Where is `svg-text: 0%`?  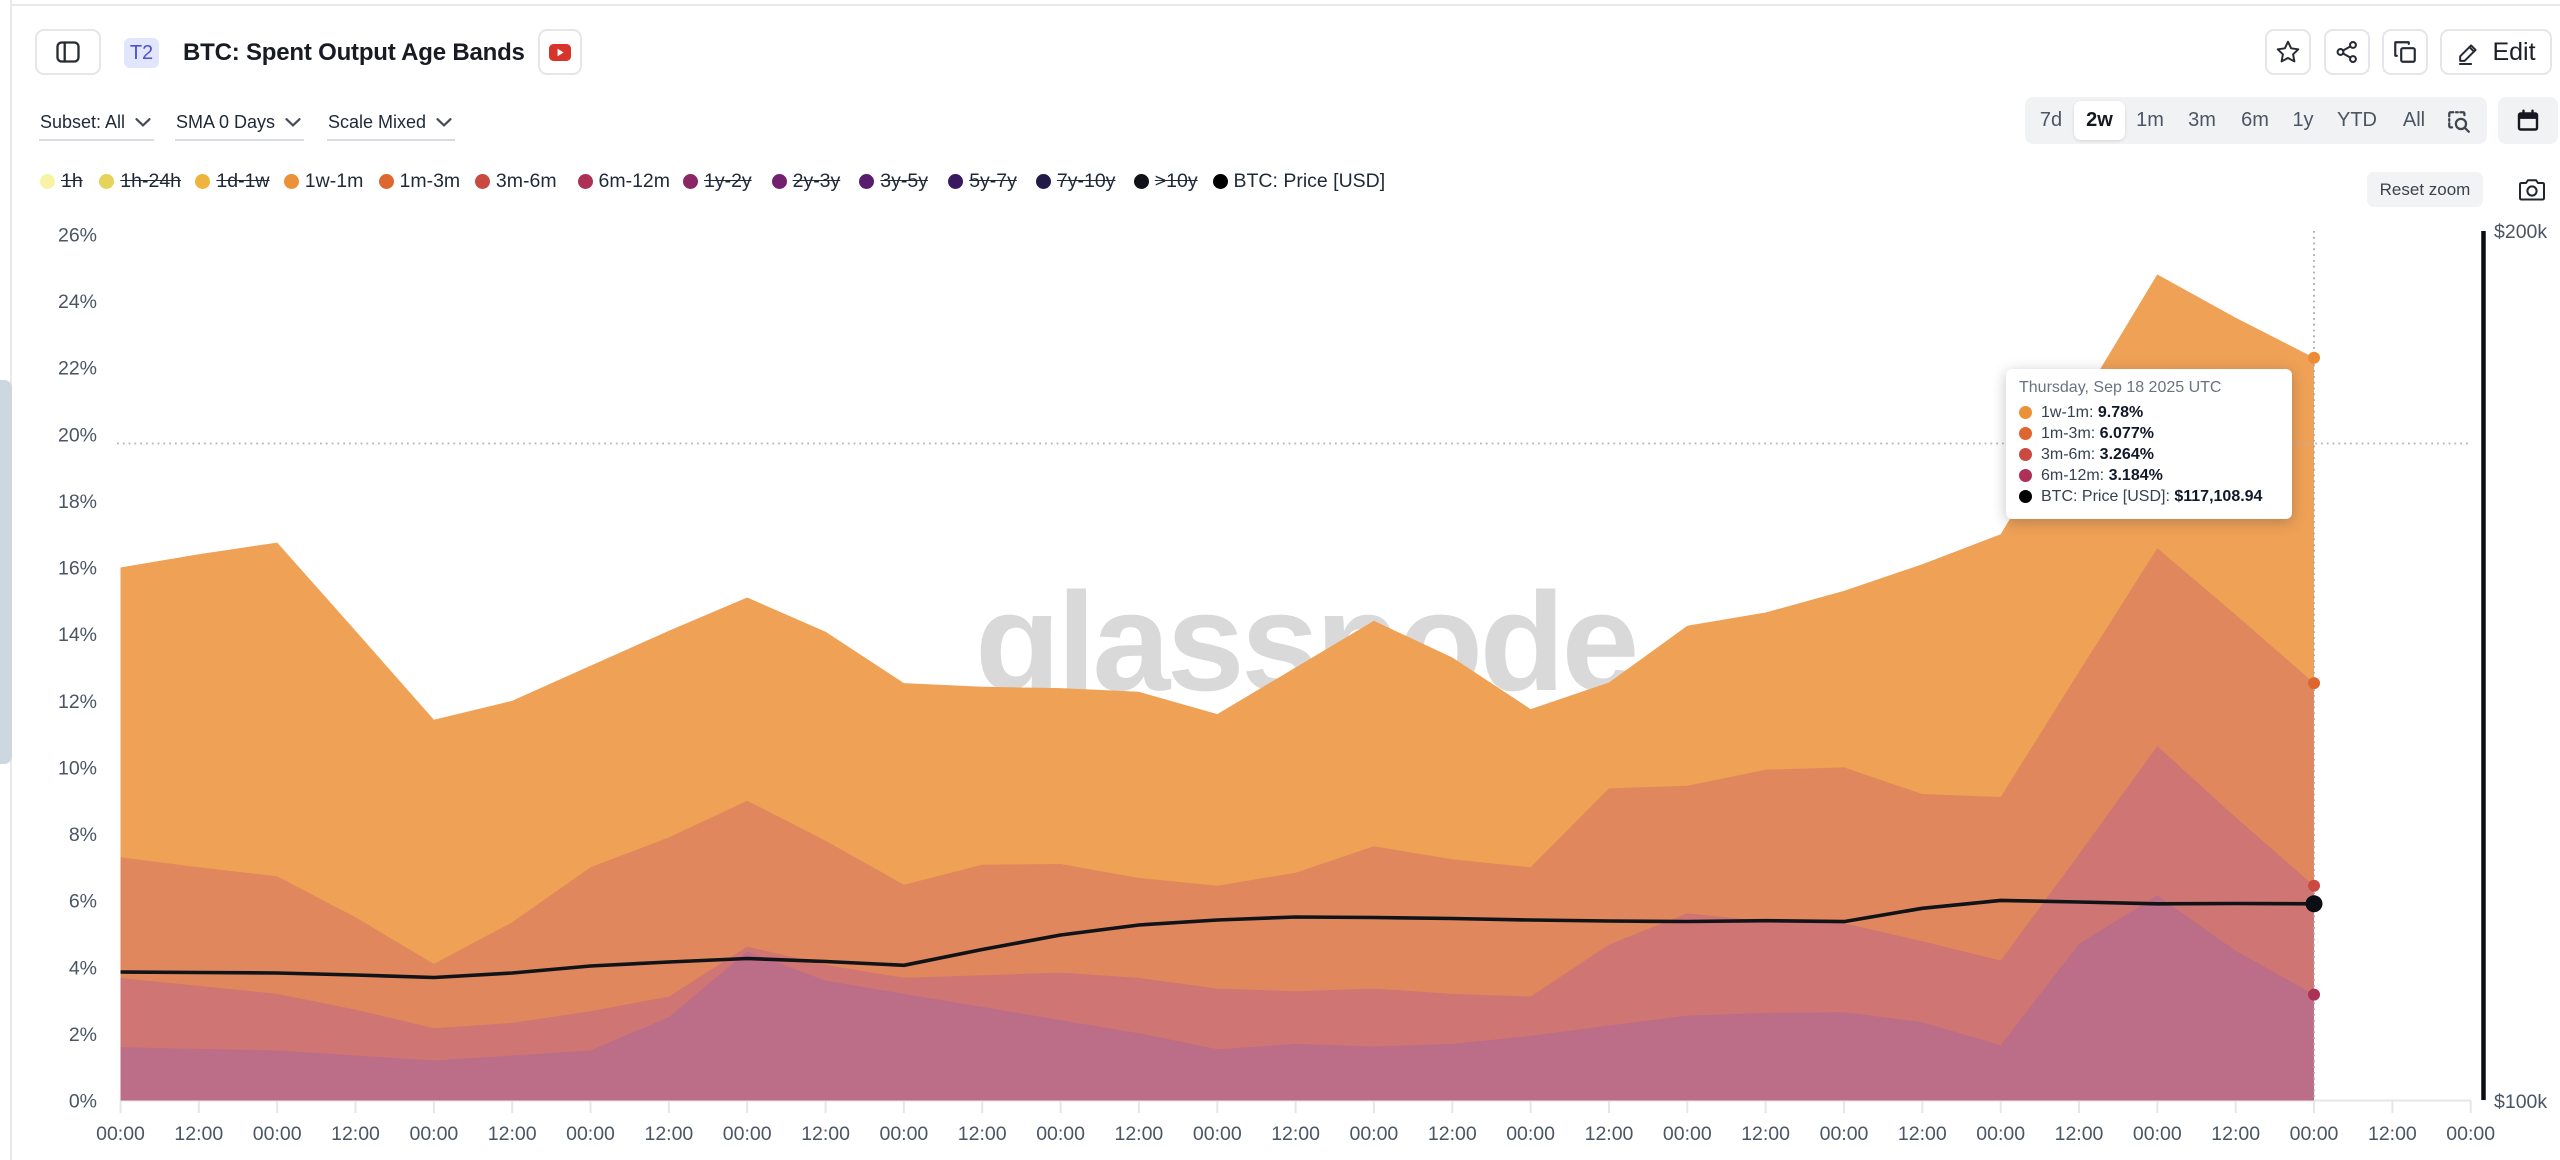
svg-text: 0% is located at coordinates (83, 1102).